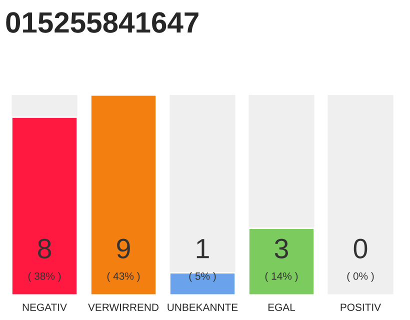 This screenshot has height=320, width=410. I want to click on chart-title: 015255841647, so click(102, 22).